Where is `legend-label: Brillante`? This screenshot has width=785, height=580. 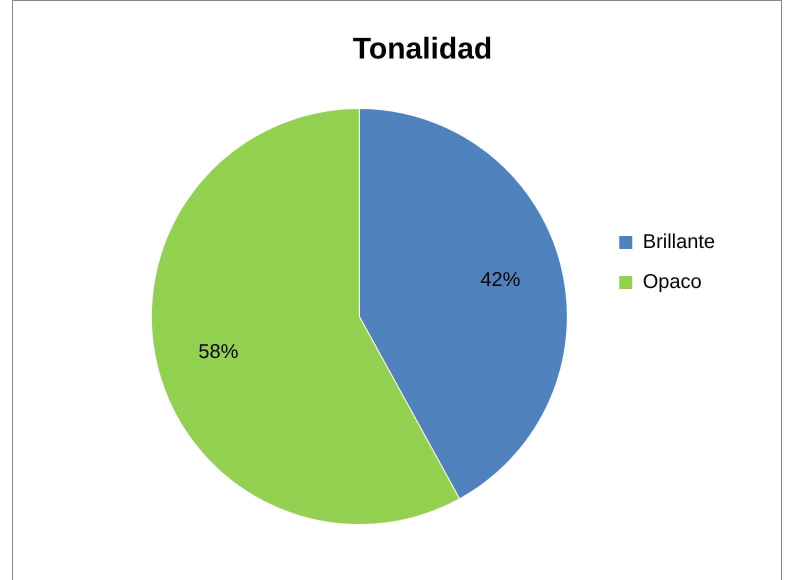 legend-label: Brillante is located at coordinates (679, 242).